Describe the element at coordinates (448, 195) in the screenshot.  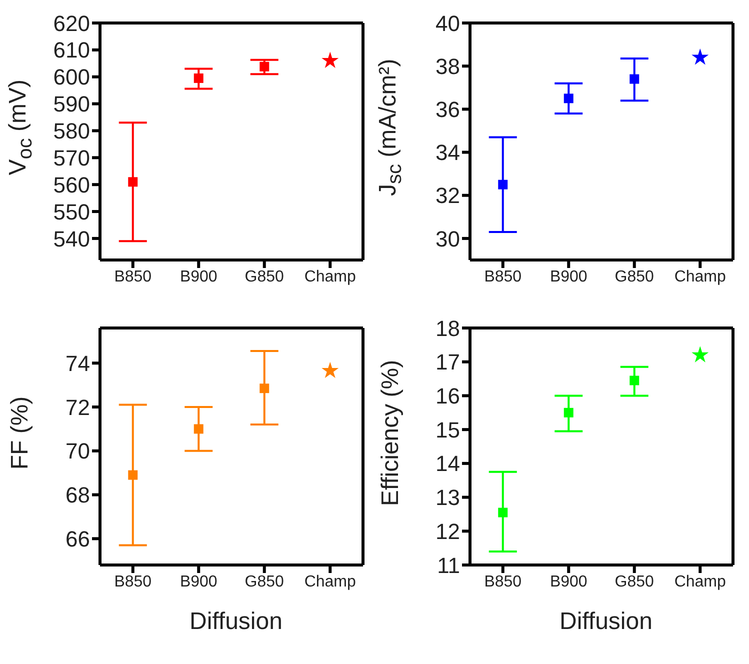
I see `y-tick-label: 32` at that location.